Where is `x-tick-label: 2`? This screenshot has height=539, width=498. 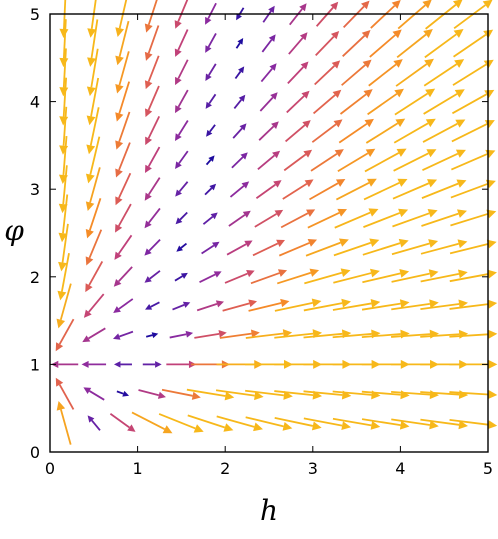
x-tick-label: 2 is located at coordinates (225, 468).